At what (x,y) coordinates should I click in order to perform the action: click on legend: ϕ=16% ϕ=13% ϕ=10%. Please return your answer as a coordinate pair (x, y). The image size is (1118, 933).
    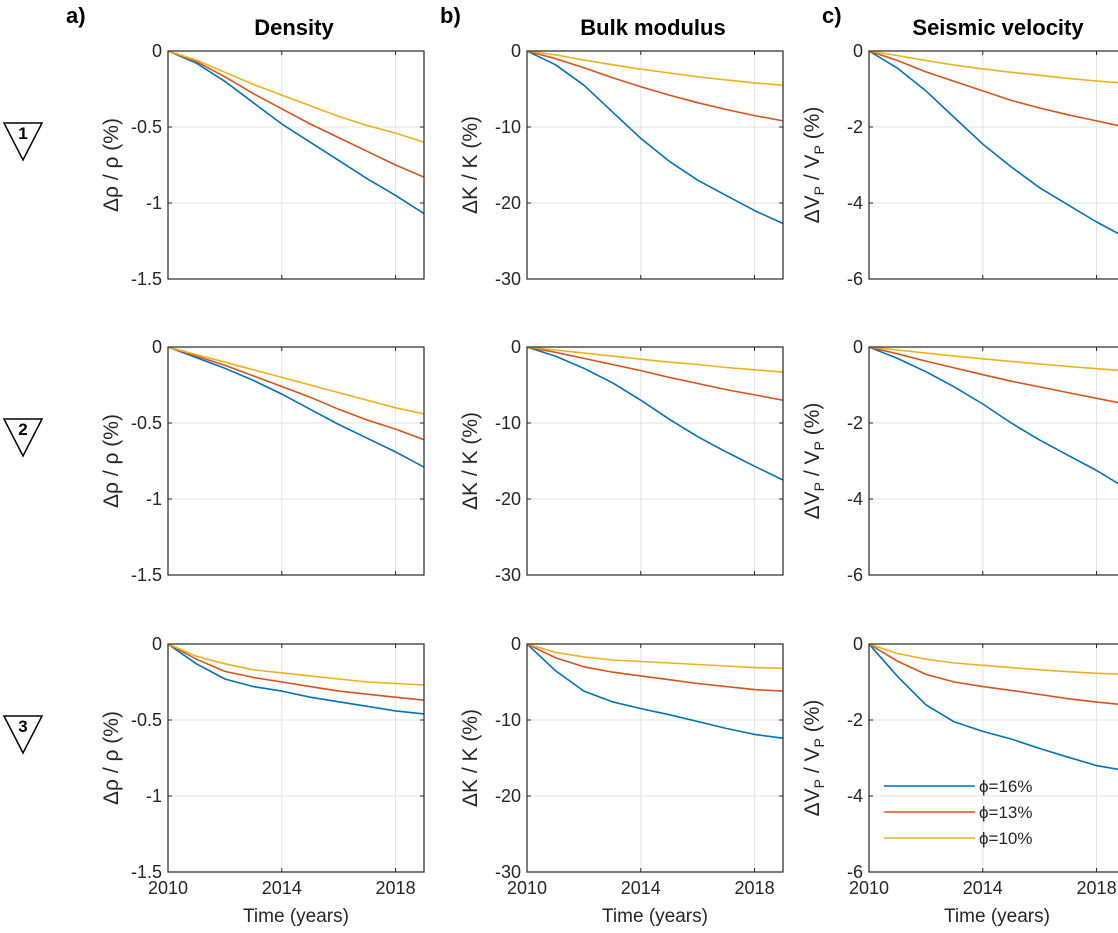
    Looking at the image, I should click on (958, 812).